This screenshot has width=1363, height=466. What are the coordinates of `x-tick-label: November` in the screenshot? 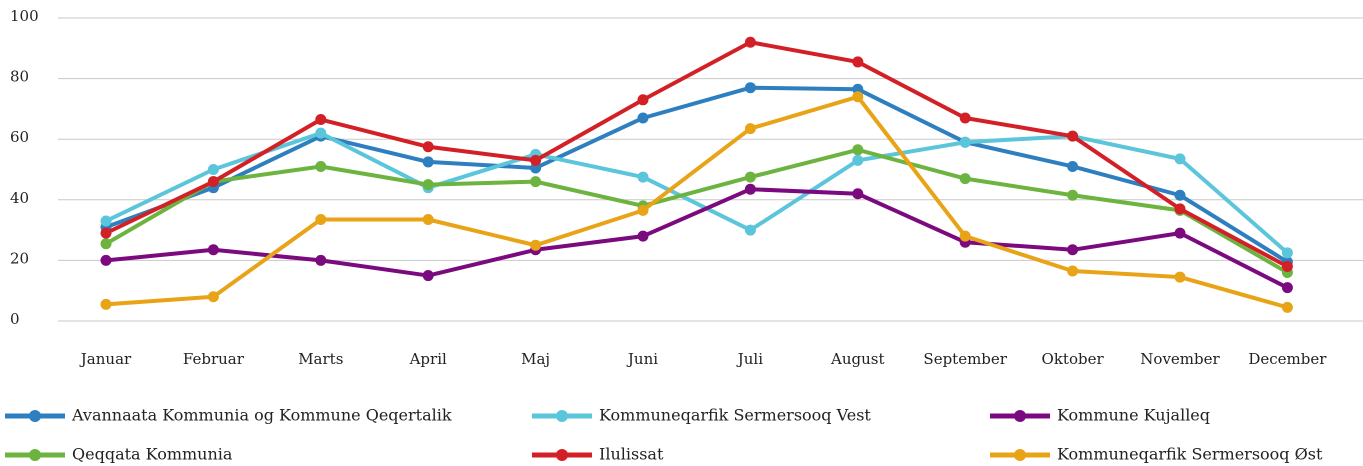 It's located at (1180, 359).